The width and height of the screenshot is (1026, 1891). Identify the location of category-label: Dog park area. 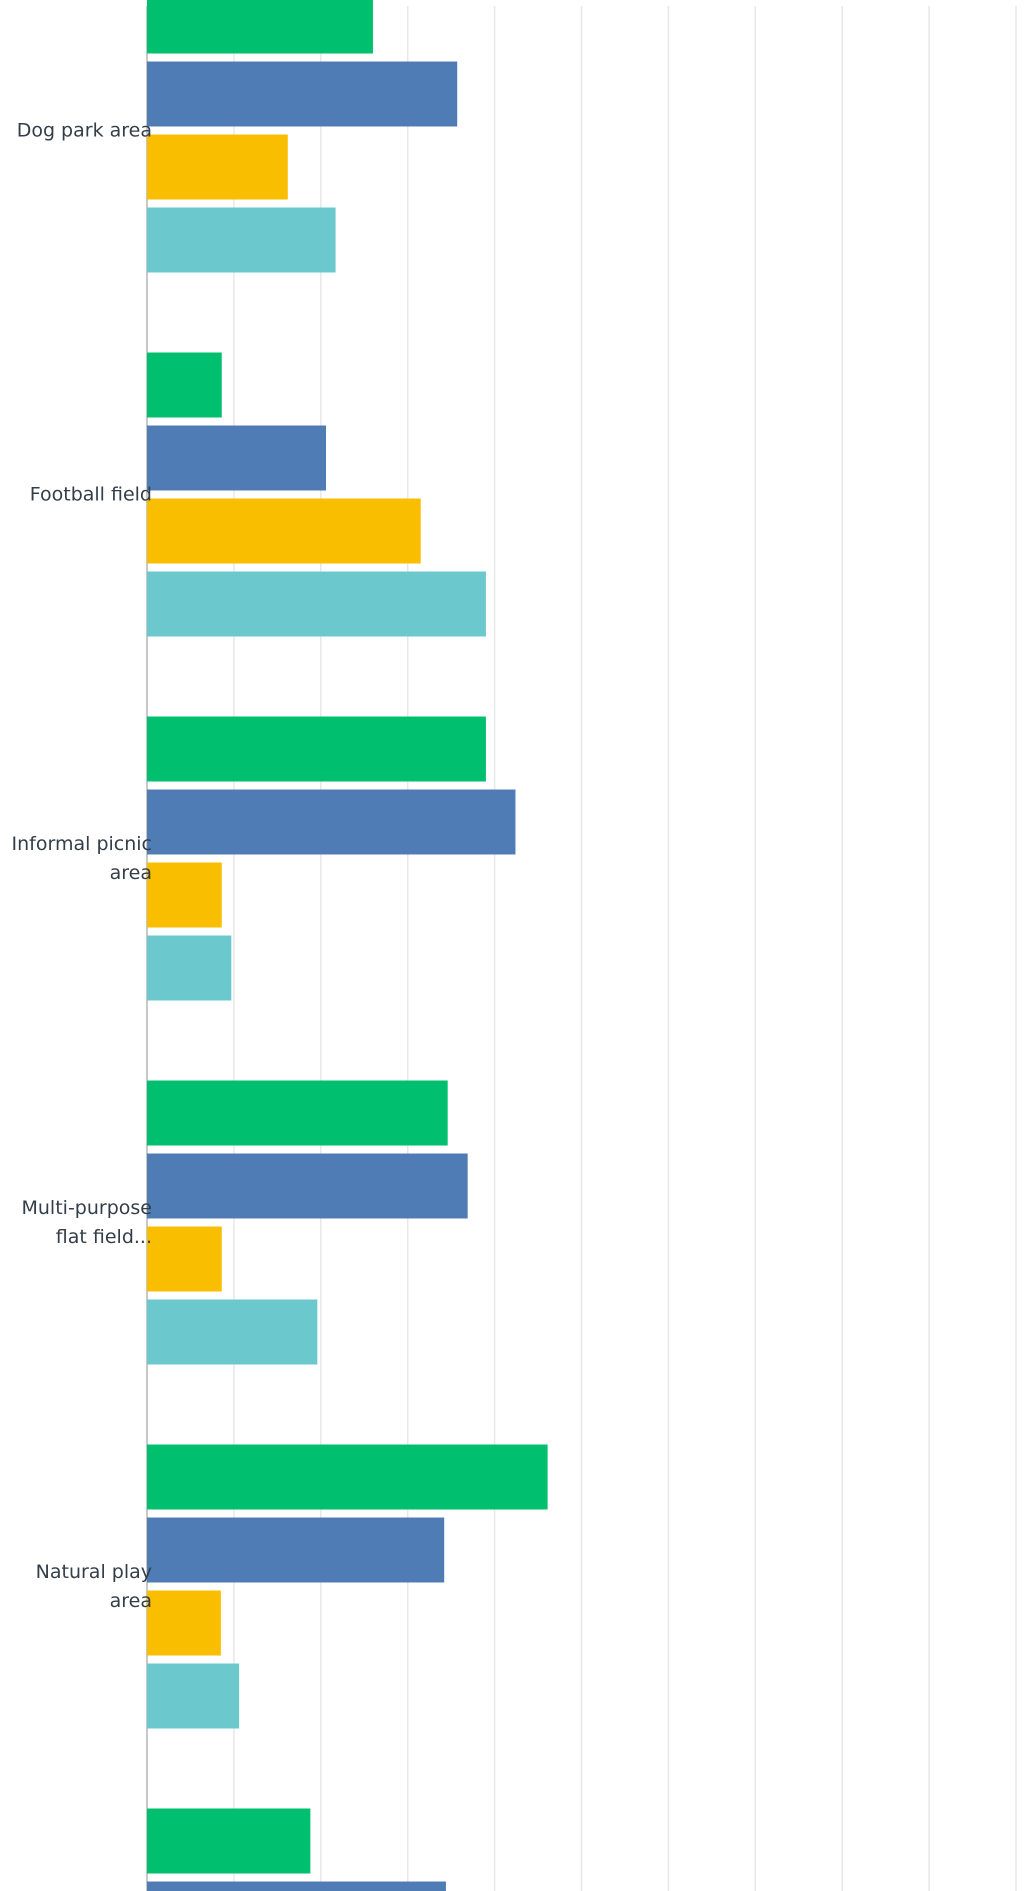
(84, 130).